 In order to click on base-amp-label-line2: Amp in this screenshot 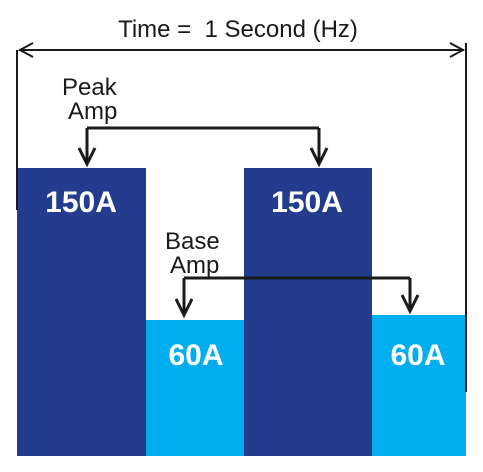, I will do `click(194, 265)`.